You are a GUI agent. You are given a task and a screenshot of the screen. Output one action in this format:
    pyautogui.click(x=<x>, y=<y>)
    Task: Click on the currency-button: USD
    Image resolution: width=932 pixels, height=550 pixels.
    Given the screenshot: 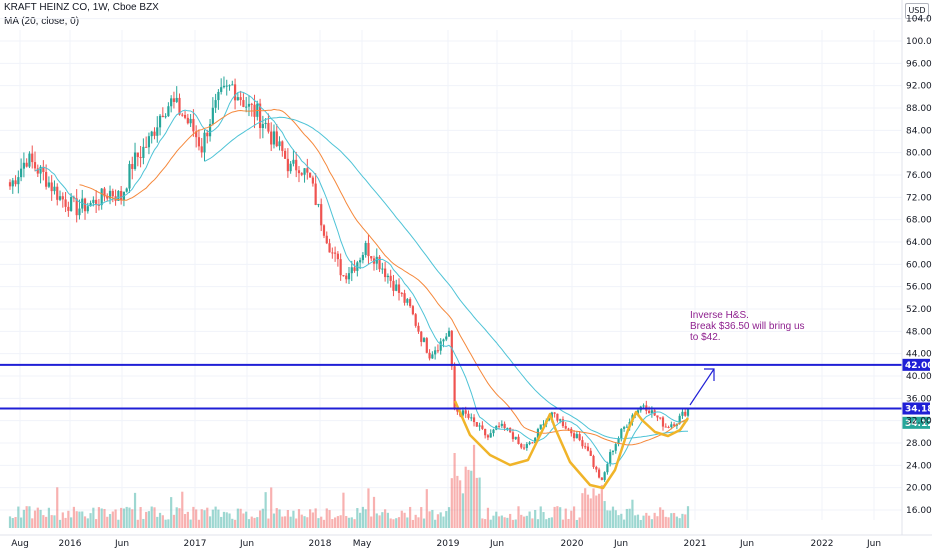 What is the action you would take?
    pyautogui.click(x=917, y=11)
    